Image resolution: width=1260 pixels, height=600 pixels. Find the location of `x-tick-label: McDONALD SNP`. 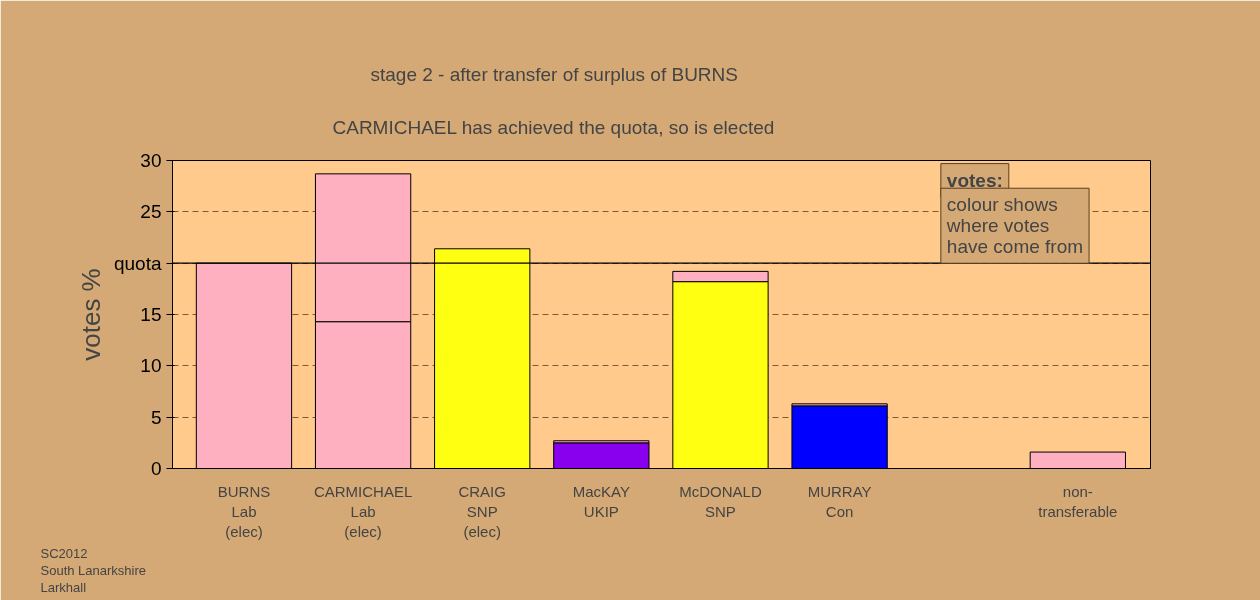

x-tick-label: McDONALD SNP is located at coordinates (720, 501).